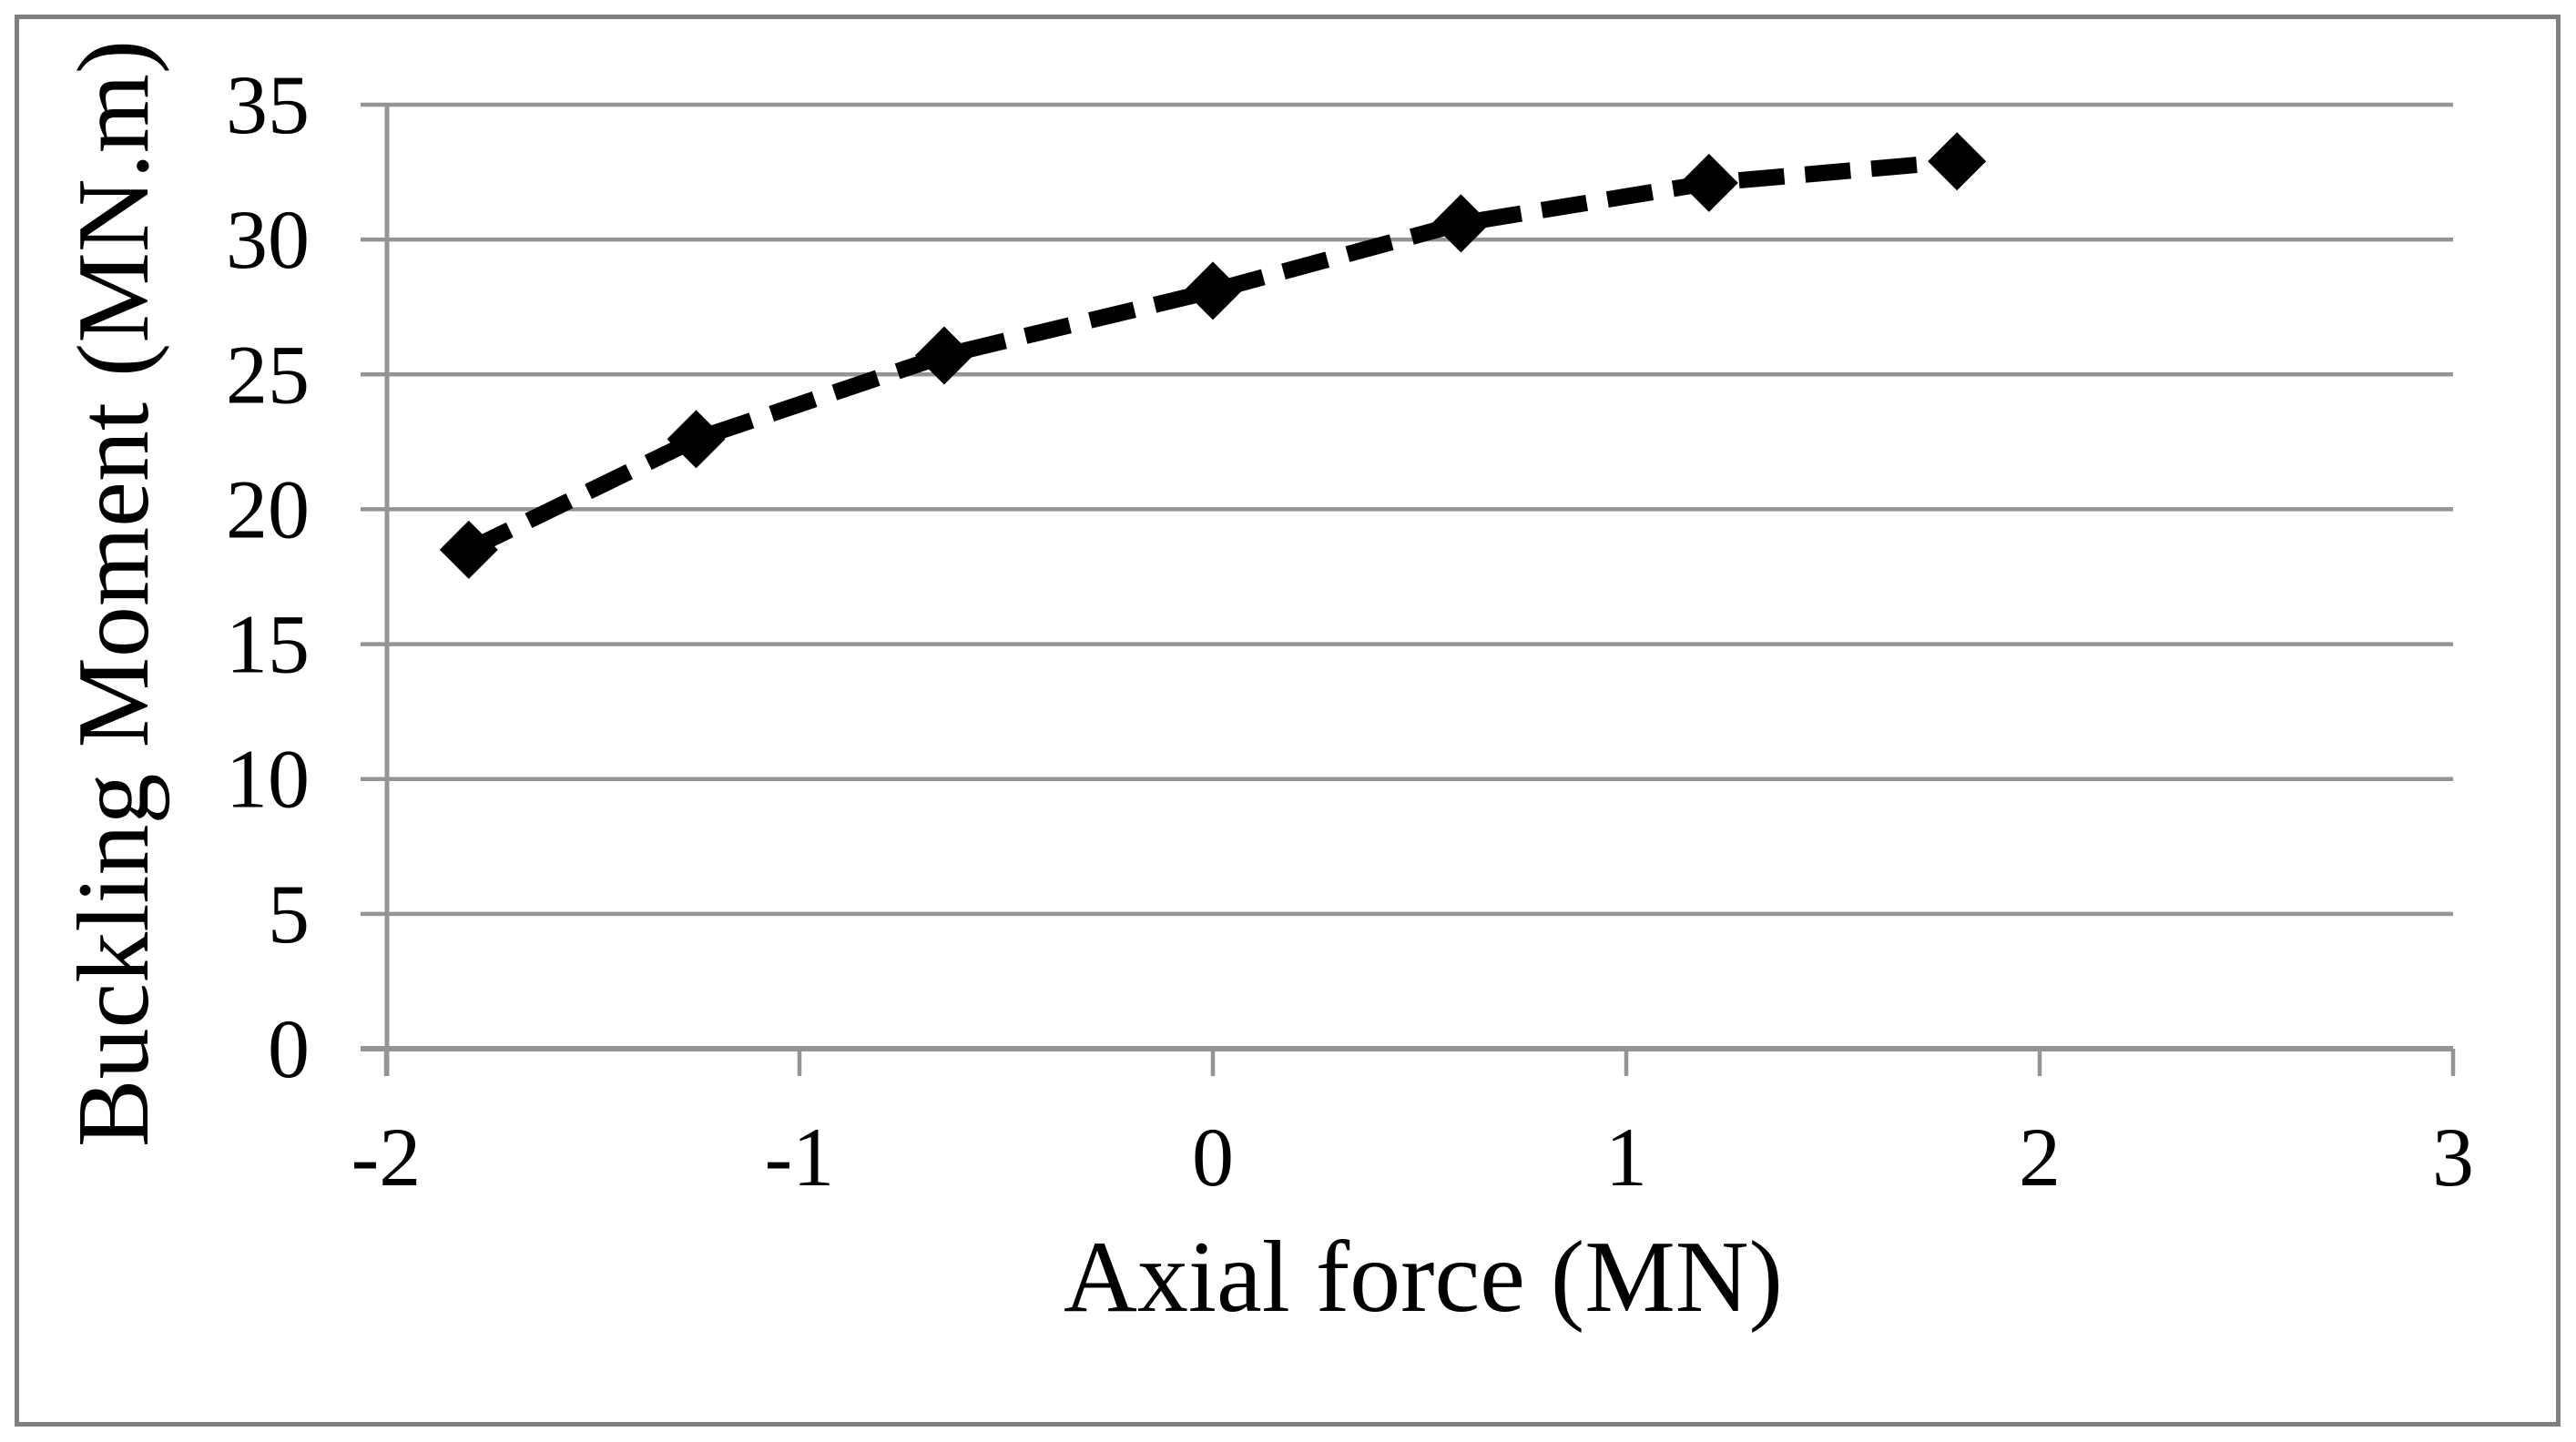 Image resolution: width=2576 pixels, height=1442 pixels. What do you see at coordinates (1213, 1157) in the screenshot?
I see `x-tick-label: 0` at bounding box center [1213, 1157].